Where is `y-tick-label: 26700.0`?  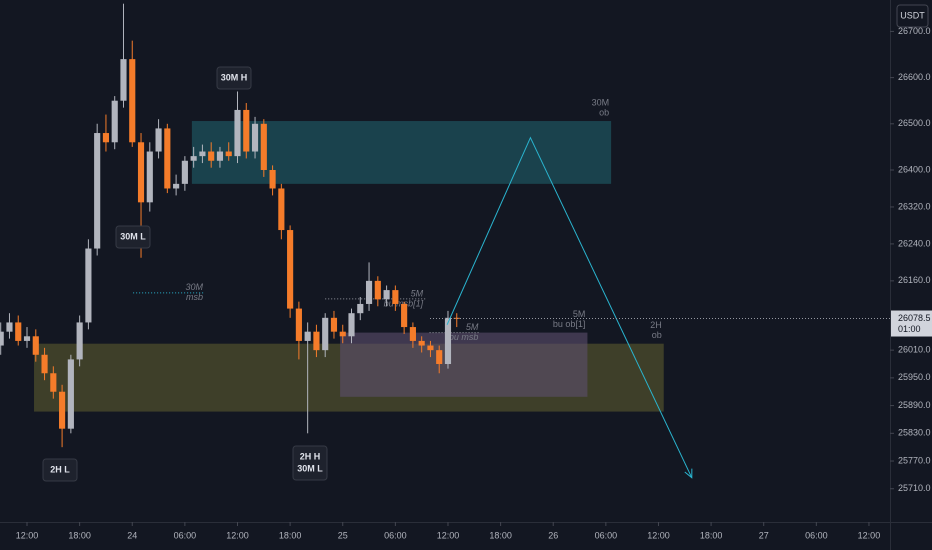
y-tick-label: 26700.0 is located at coordinates (914, 31).